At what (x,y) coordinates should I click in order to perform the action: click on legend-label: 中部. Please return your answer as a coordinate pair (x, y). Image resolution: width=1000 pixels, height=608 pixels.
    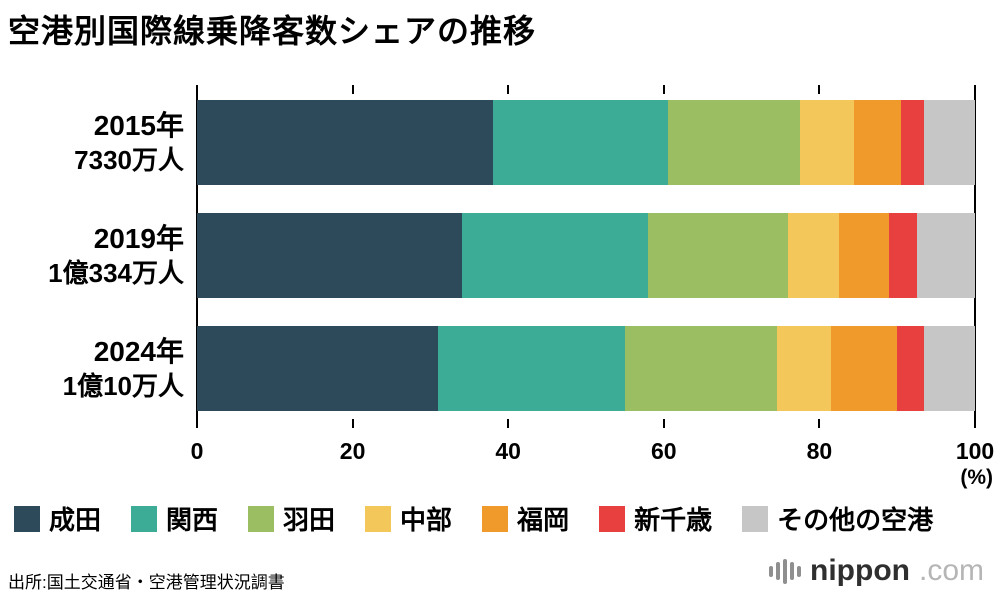
    Looking at the image, I should click on (426, 520).